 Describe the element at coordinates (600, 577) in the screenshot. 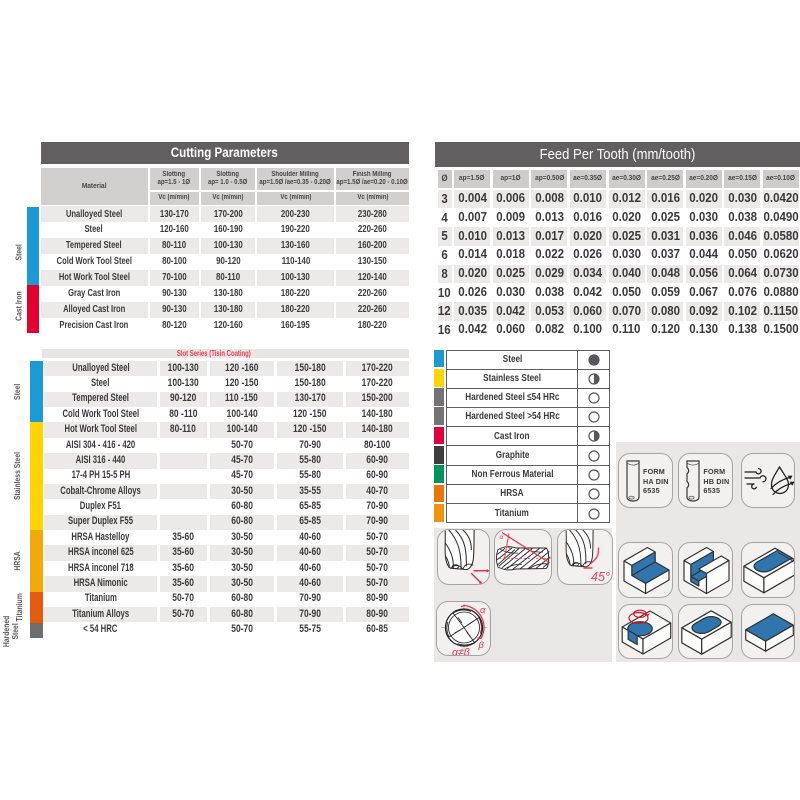

I see `svg-text: 45°` at that location.